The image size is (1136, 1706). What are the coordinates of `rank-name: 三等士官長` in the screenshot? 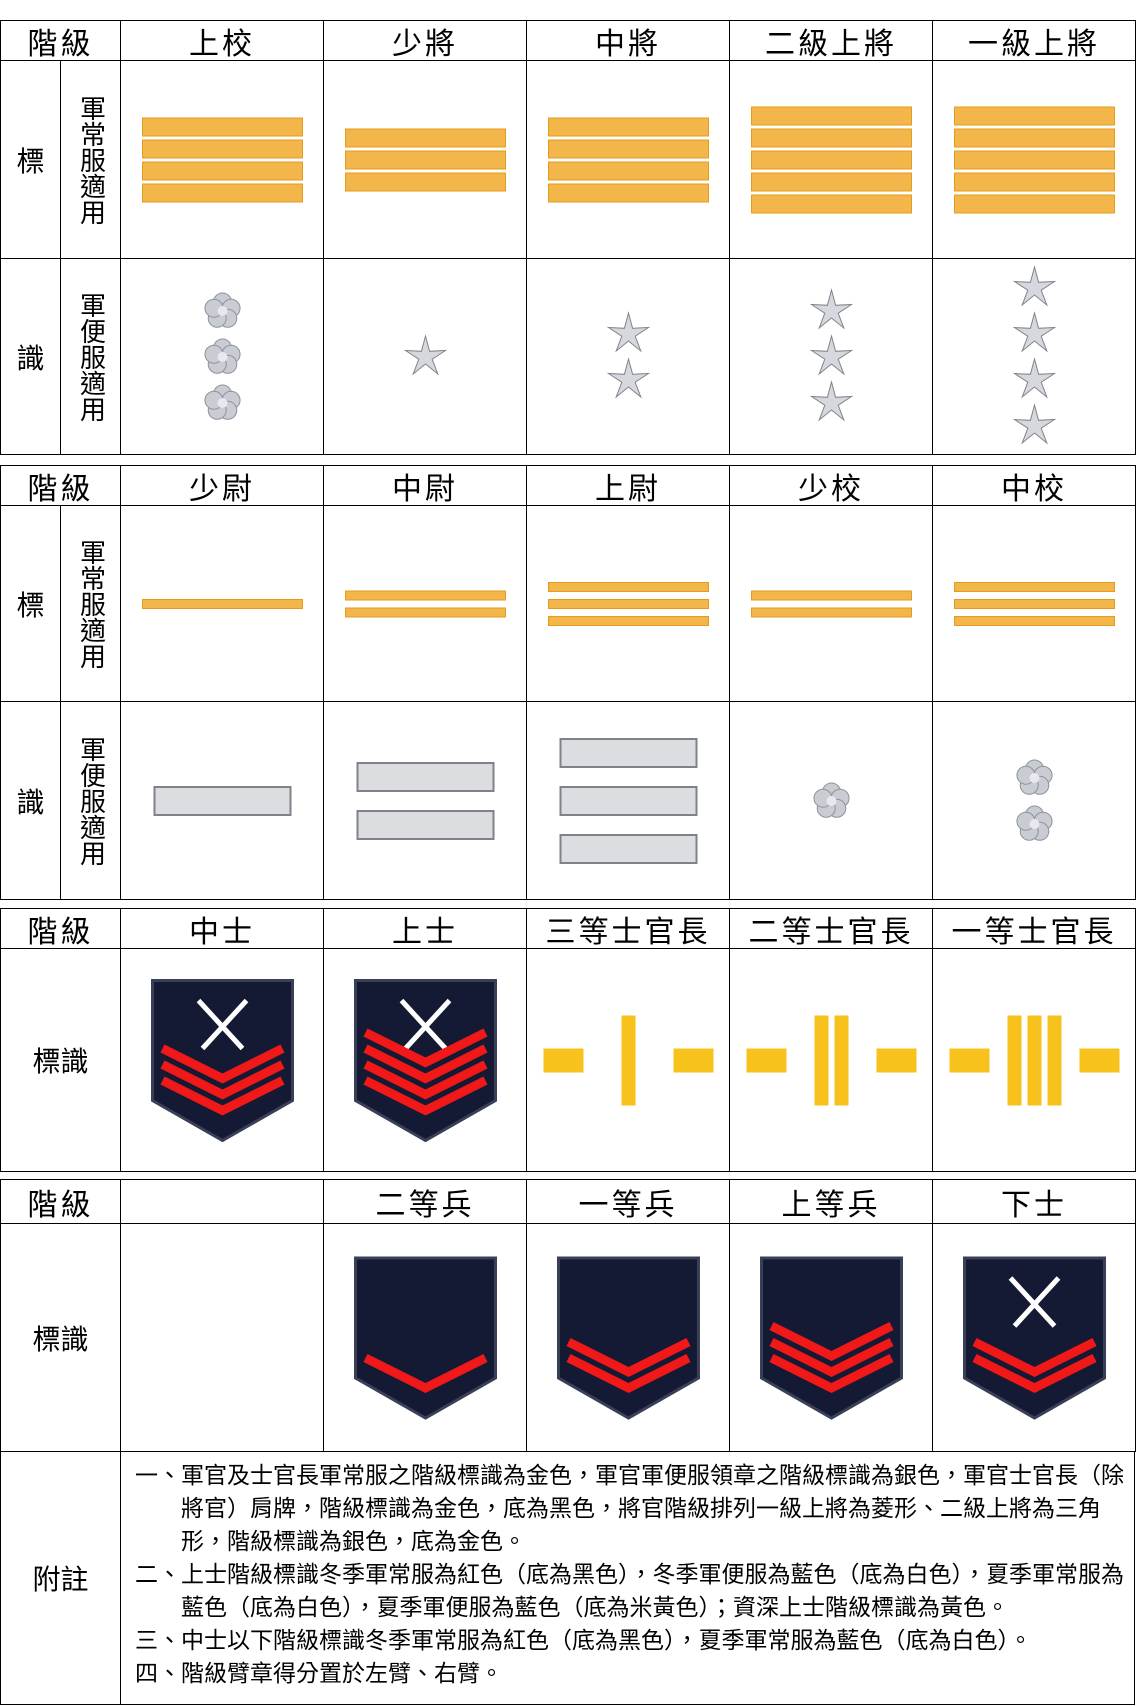 It's located at (628, 928).